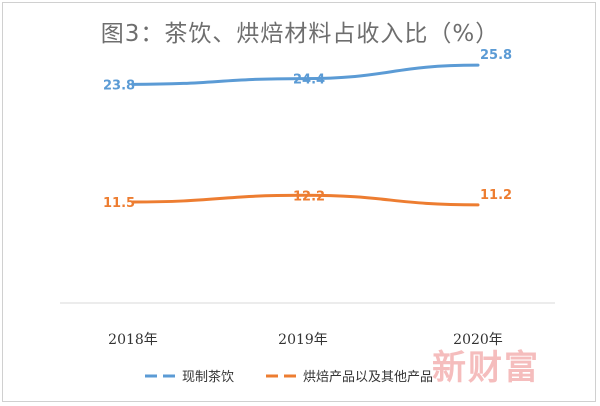  I want to click on chart-title: 图3：茶饮、烘焙材料占收入比（%）, so click(300, 34).